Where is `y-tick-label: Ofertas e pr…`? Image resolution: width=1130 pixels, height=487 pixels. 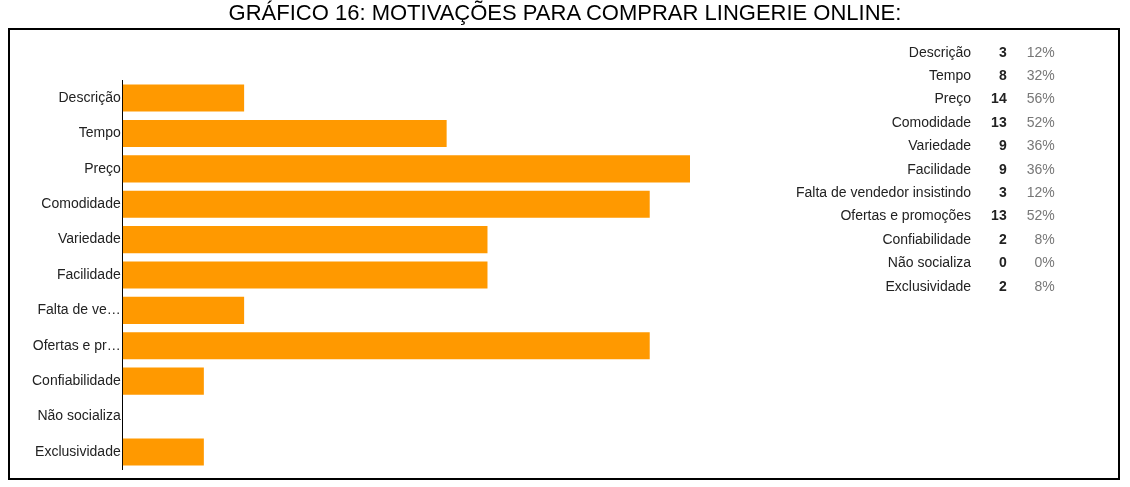 y-tick-label: Ofertas e pr… is located at coordinates (76, 344).